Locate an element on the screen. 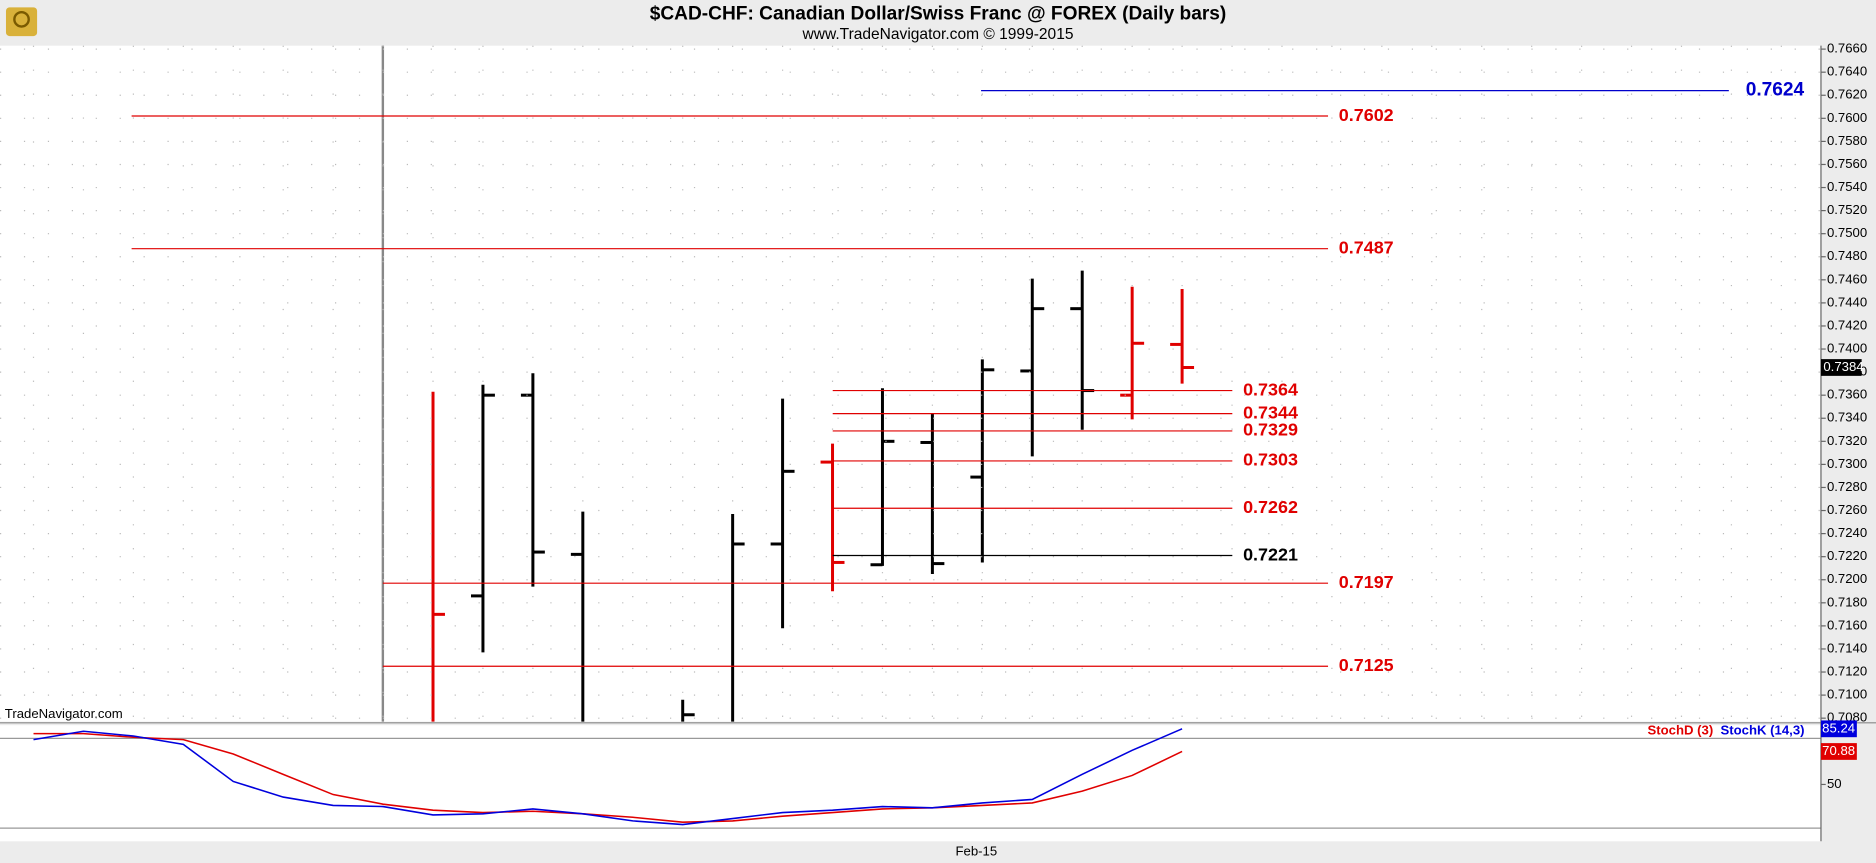  legend-label: StochD (3) is located at coordinates (1680, 730).